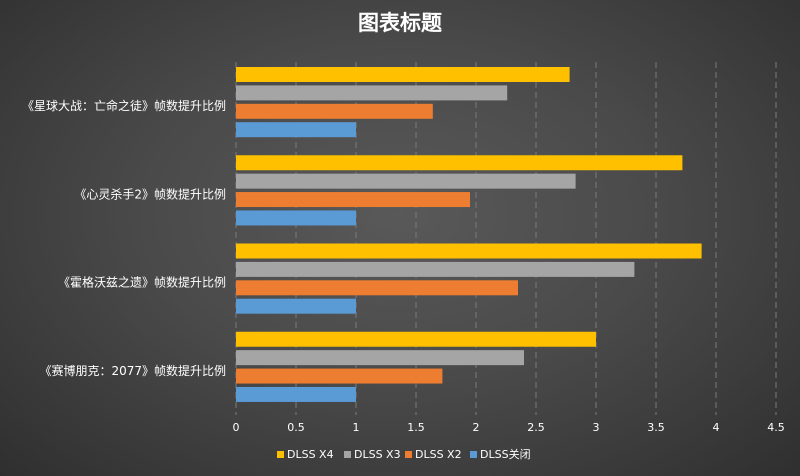 This screenshot has width=800, height=476. I want to click on legend: DLSS X4 DLSS X3 DLSS X2 DLSS关闭, so click(404, 454).